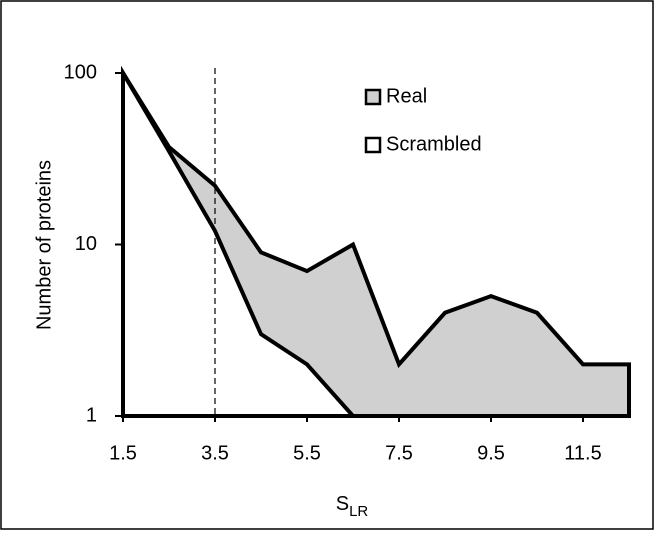  I want to click on x-tick-label: 1.5, so click(123, 453).